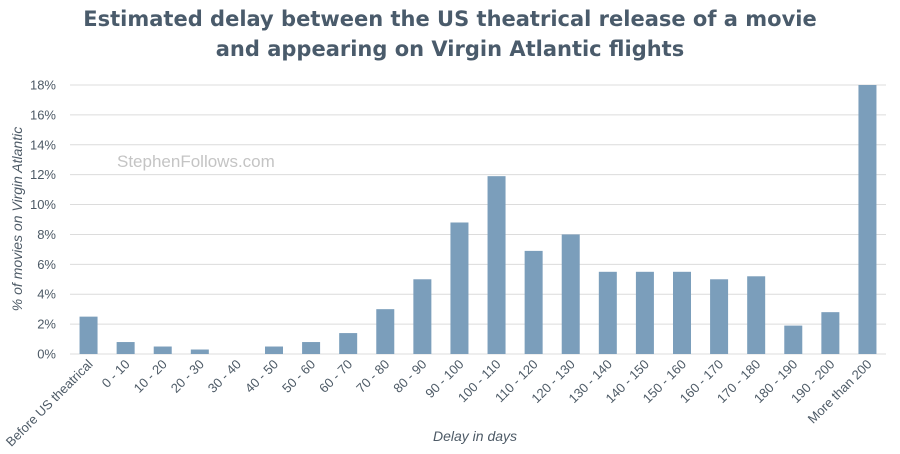 This screenshot has height=454, width=900. What do you see at coordinates (17, 219) in the screenshot?
I see `y-axis-label: % of movies on Virgin Atlantic` at bounding box center [17, 219].